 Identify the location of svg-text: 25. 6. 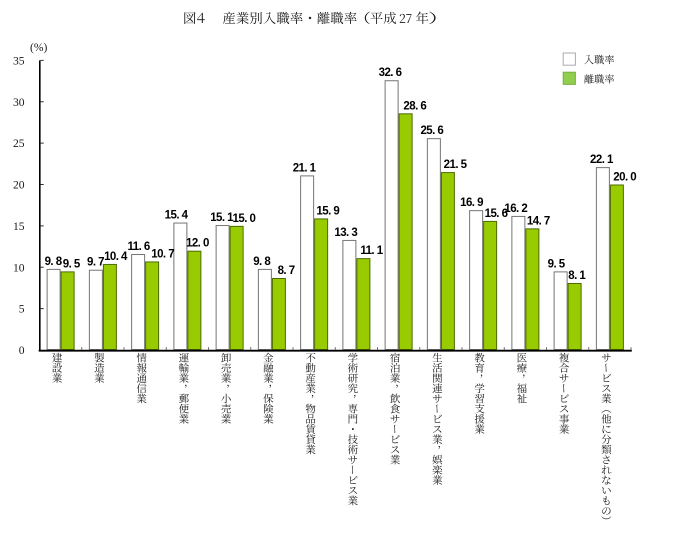
(431, 131).